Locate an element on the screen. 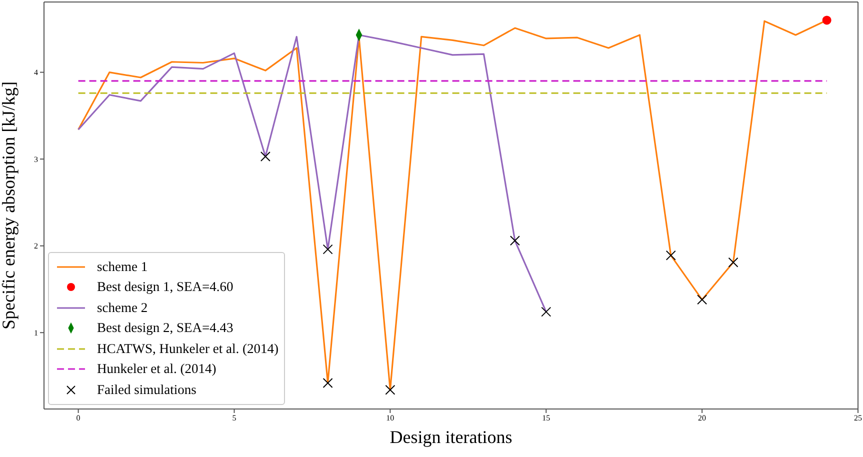 This screenshot has width=863, height=457. legend-label: Hunkeler et al. (2014) is located at coordinates (156, 369).